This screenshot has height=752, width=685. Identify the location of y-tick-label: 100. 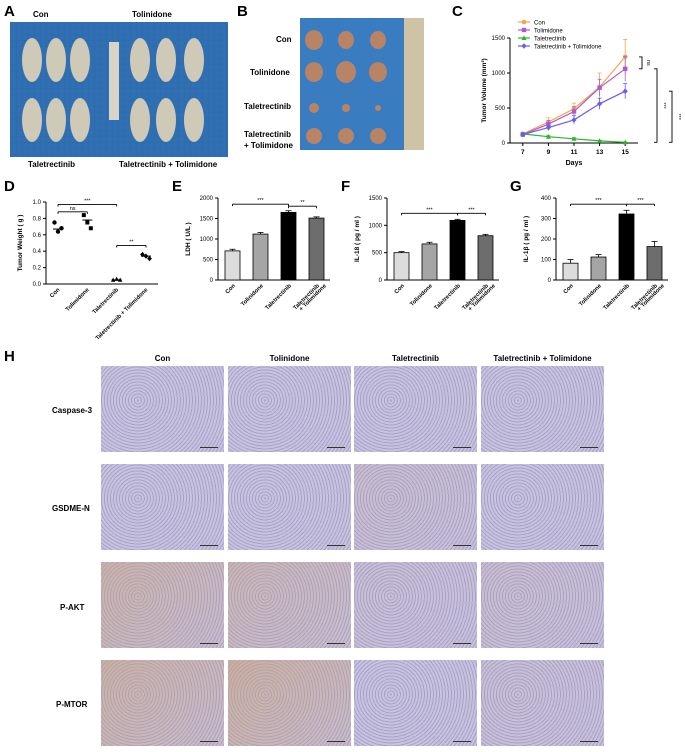
(546, 261).